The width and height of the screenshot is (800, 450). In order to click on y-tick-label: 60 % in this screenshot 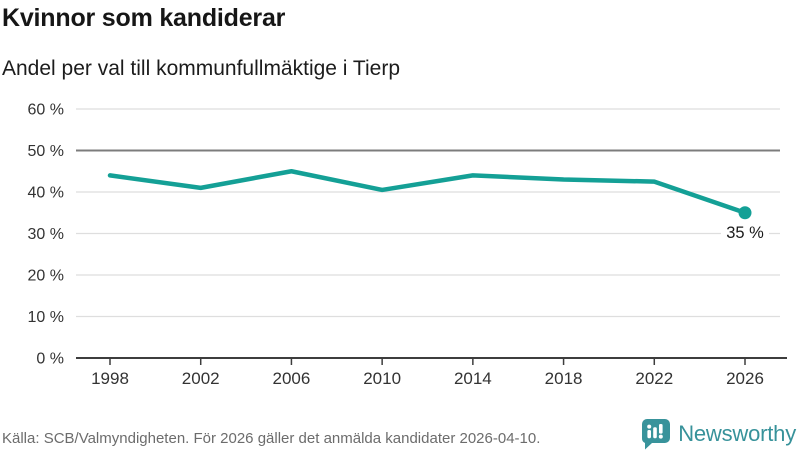, I will do `click(46, 110)`.